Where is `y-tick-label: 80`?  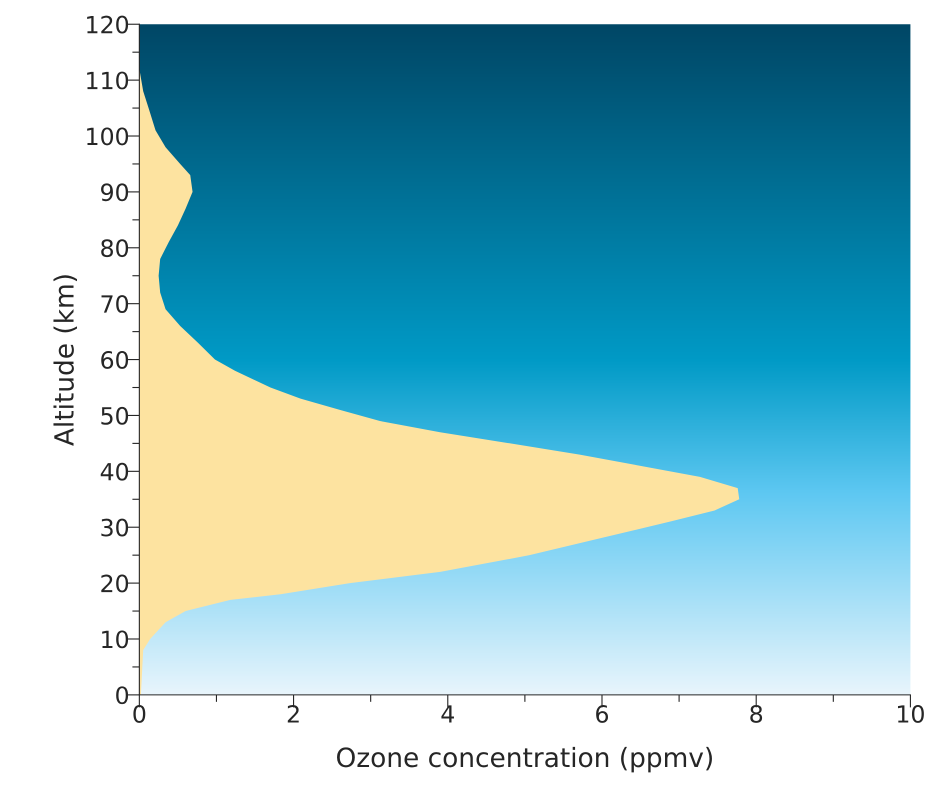 y-tick-label: 80 is located at coordinates (114, 248).